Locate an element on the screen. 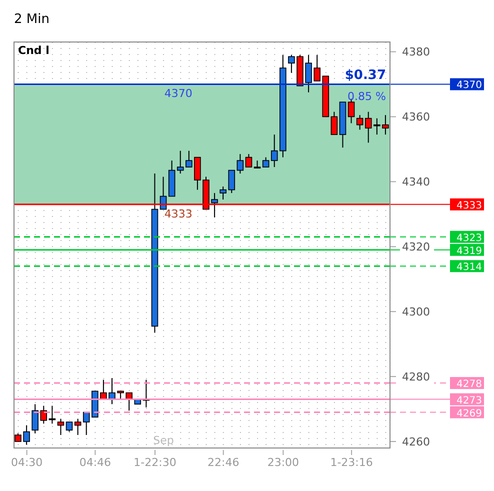 The width and height of the screenshot is (494, 491). y-tick-label: 4340 is located at coordinates (416, 182).